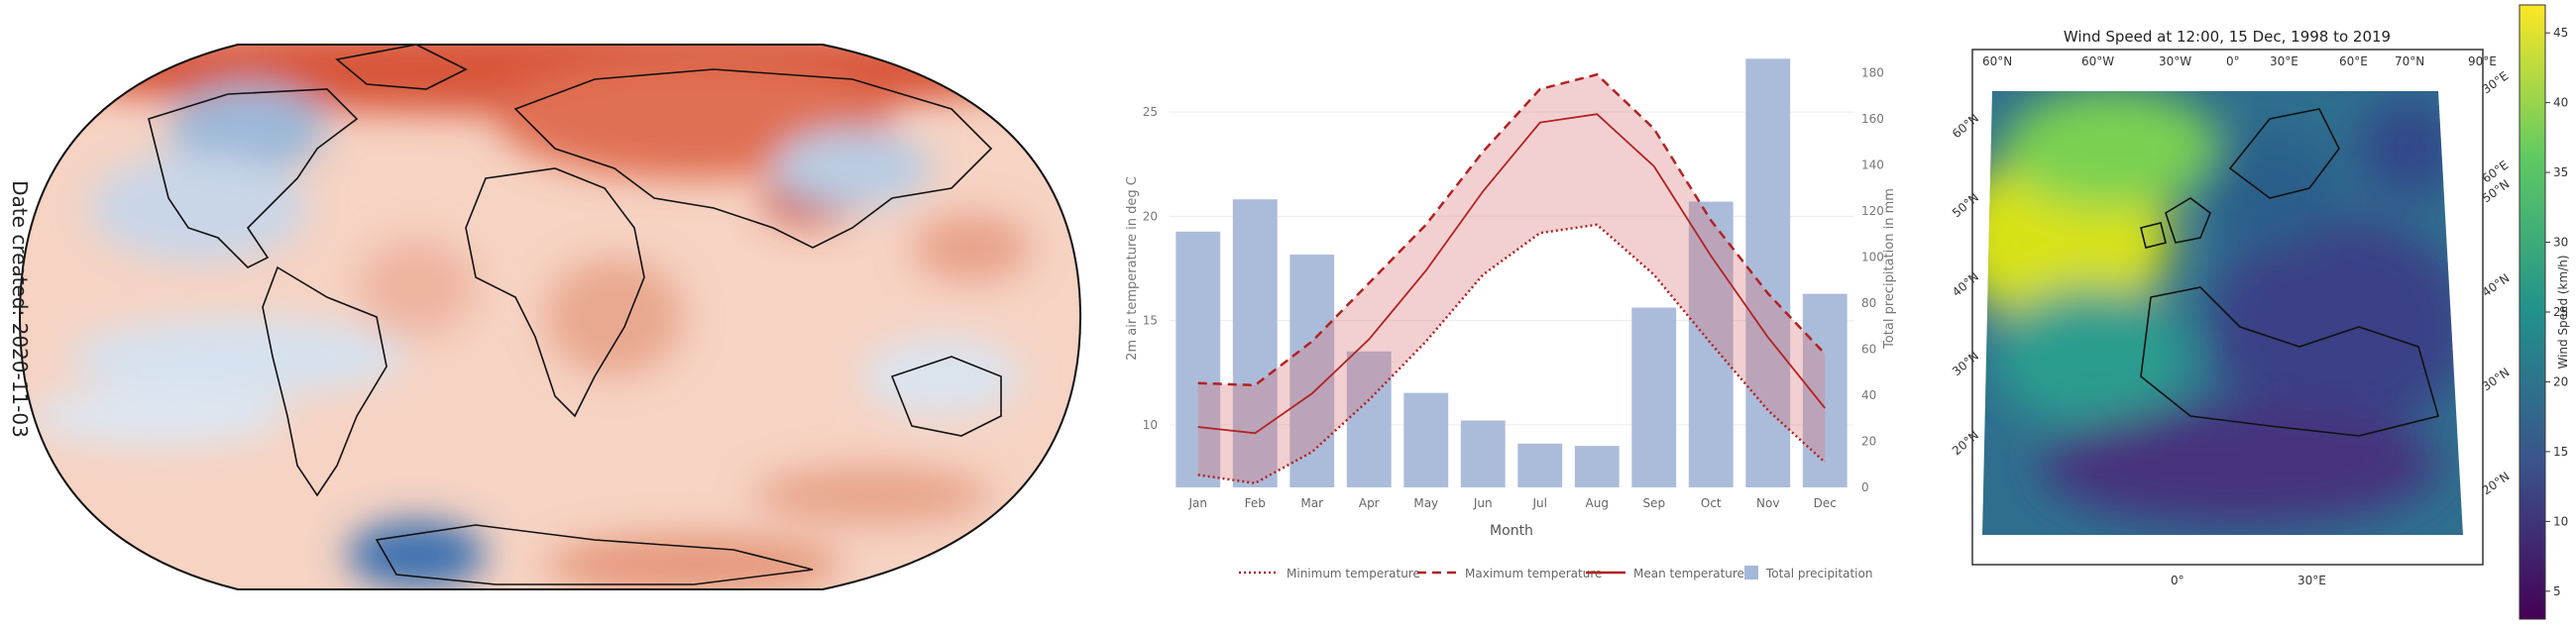 The image size is (2576, 632). What do you see at coordinates (2532, 312) in the screenshot?
I see `colorbar` at bounding box center [2532, 312].